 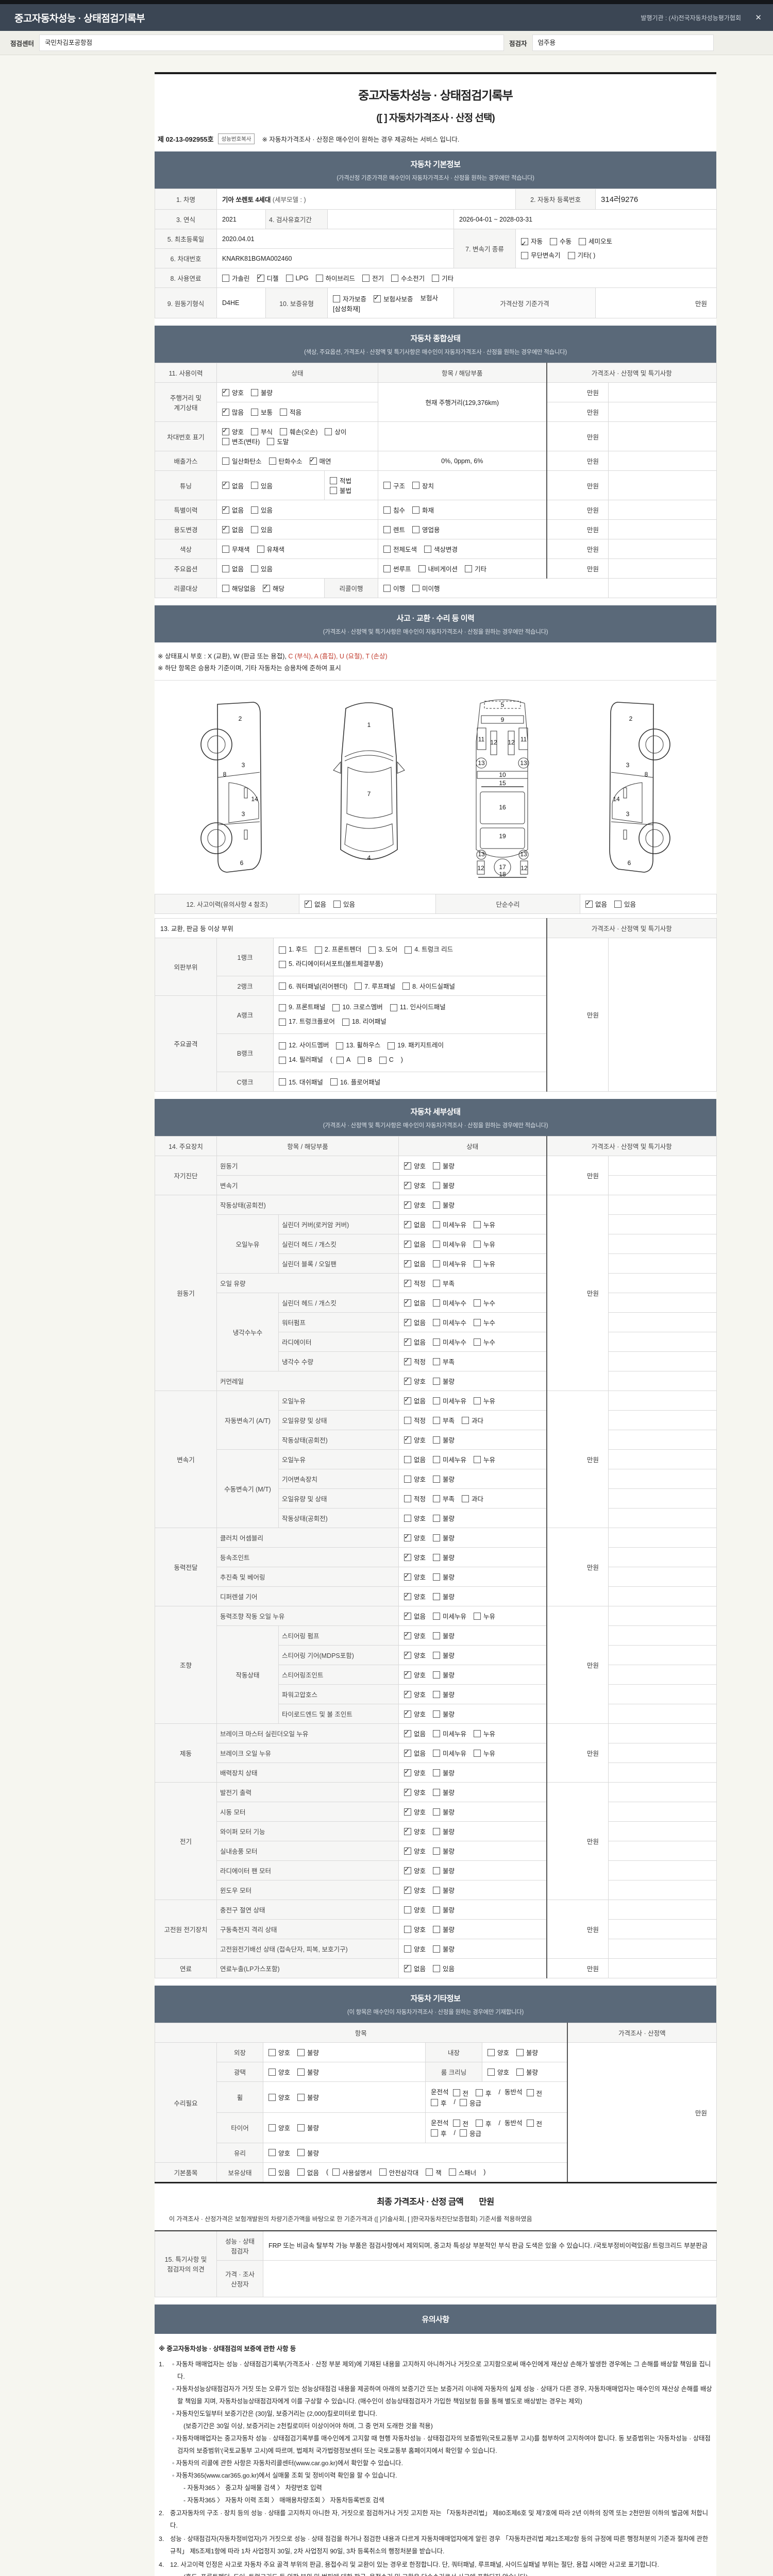 What do you see at coordinates (470, 2103) in the screenshot?
I see `checkbox-unchecked: 응급` at bounding box center [470, 2103].